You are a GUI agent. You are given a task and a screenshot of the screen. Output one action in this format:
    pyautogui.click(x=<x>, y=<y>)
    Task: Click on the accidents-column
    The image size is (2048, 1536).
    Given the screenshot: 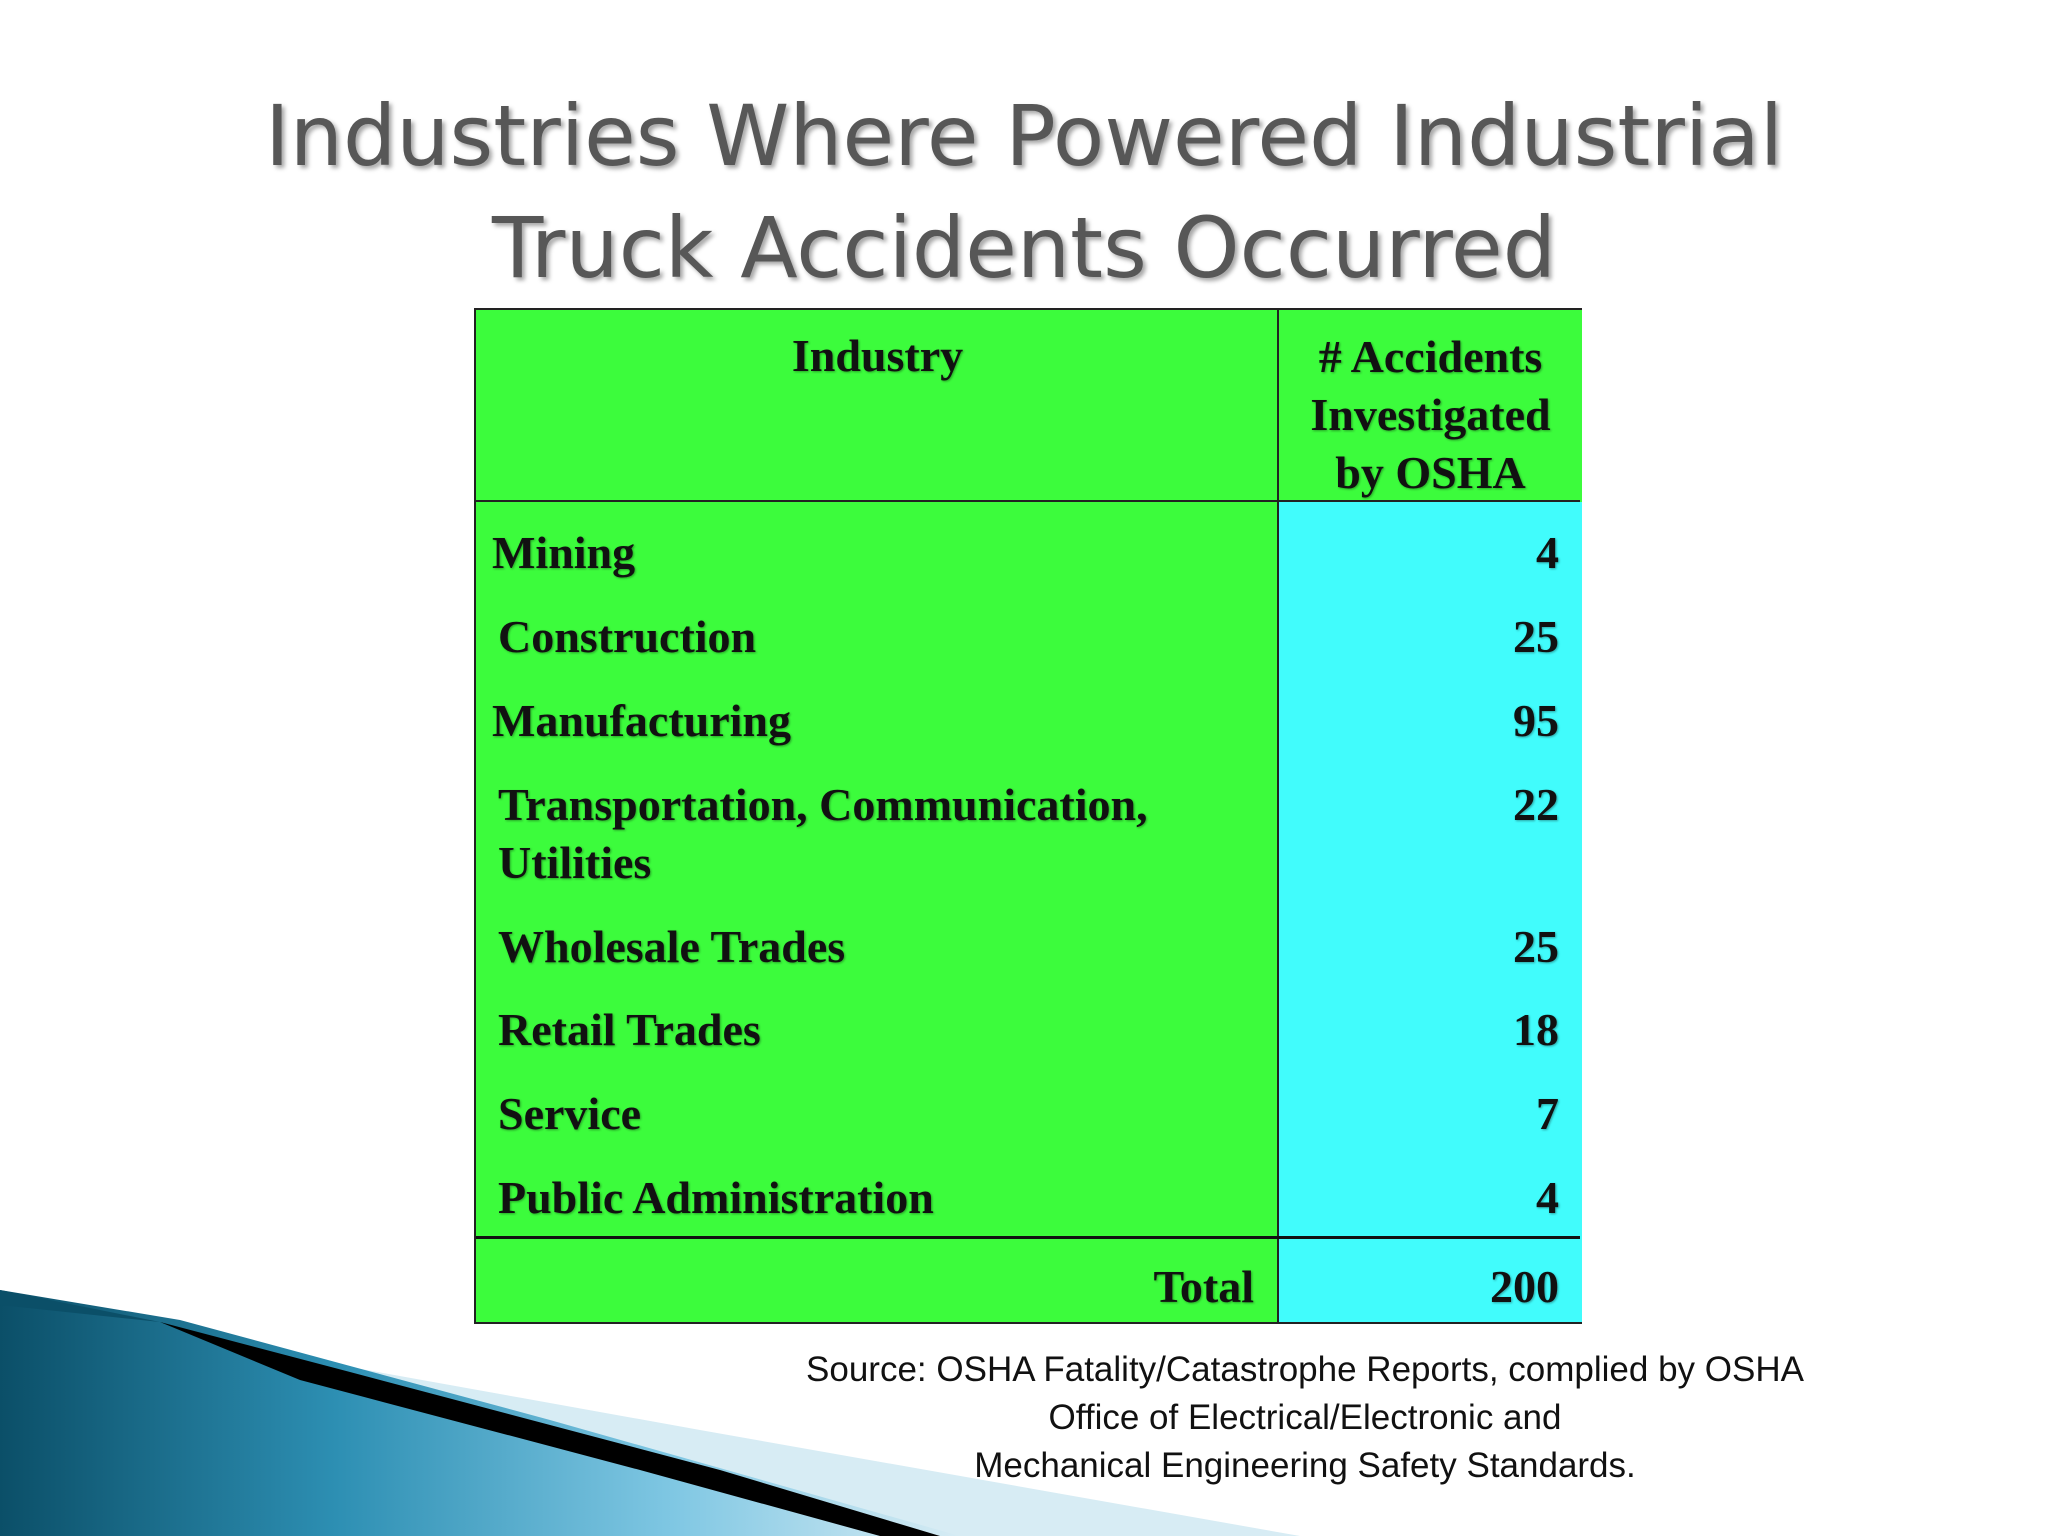 What is the action you would take?
    pyautogui.click(x=1430, y=816)
    